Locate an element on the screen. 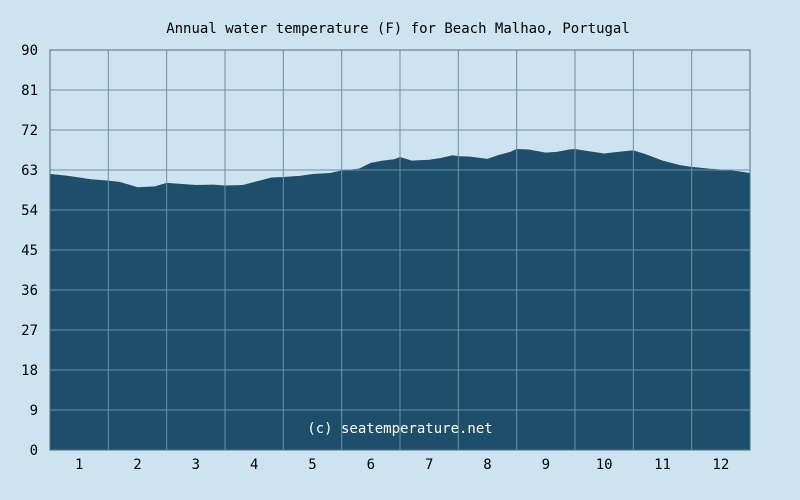  y-axis-ticks: 0 9 18 27 36 45 54 63 72 81 90 is located at coordinates (29, 251).